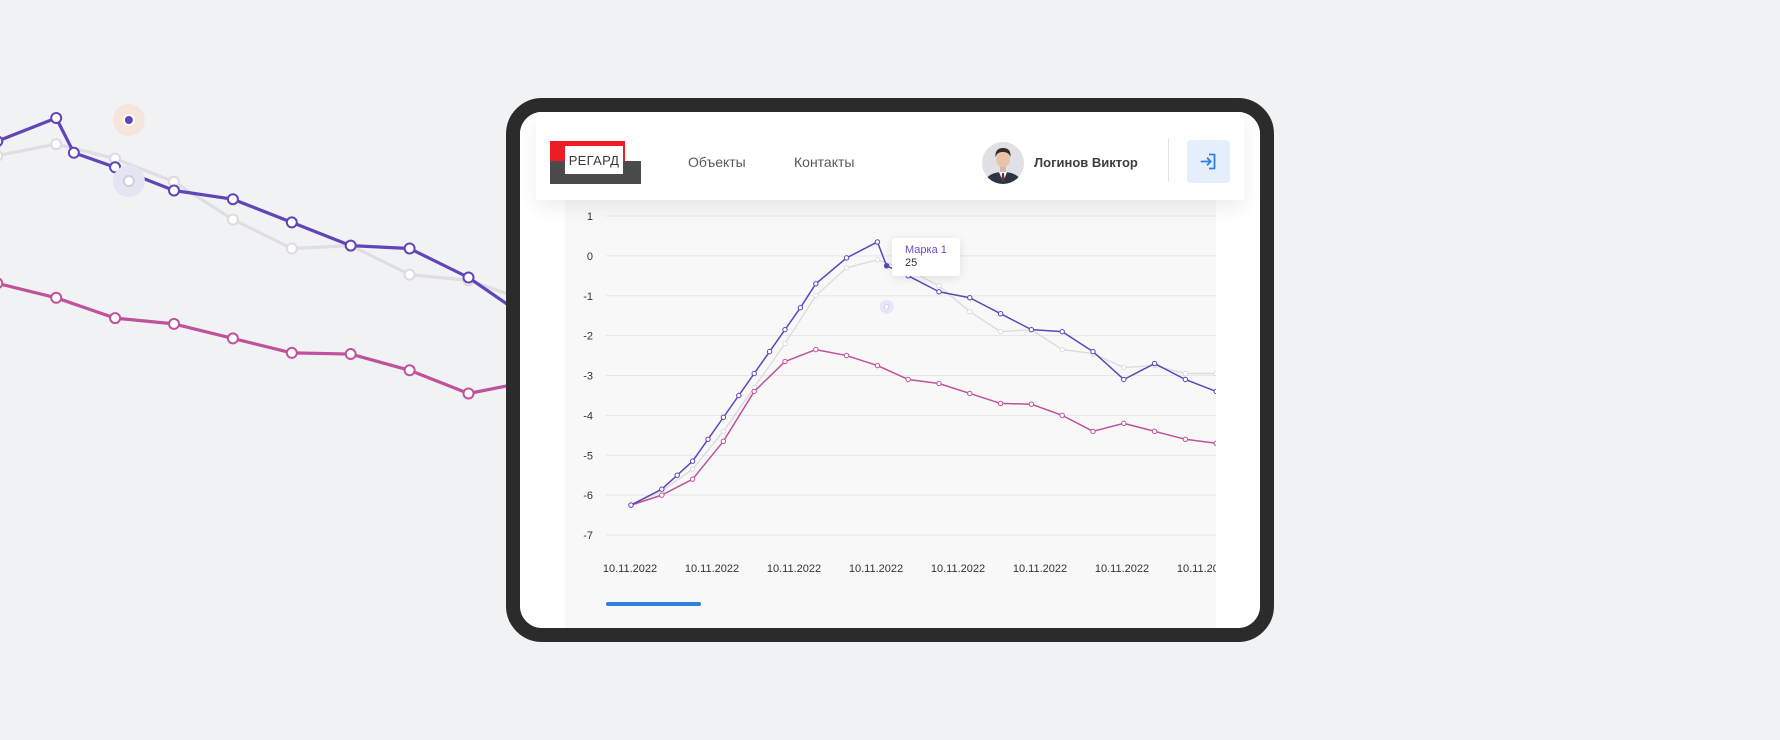  I want to click on user-name: Логинов Виктор, so click(1086, 162).